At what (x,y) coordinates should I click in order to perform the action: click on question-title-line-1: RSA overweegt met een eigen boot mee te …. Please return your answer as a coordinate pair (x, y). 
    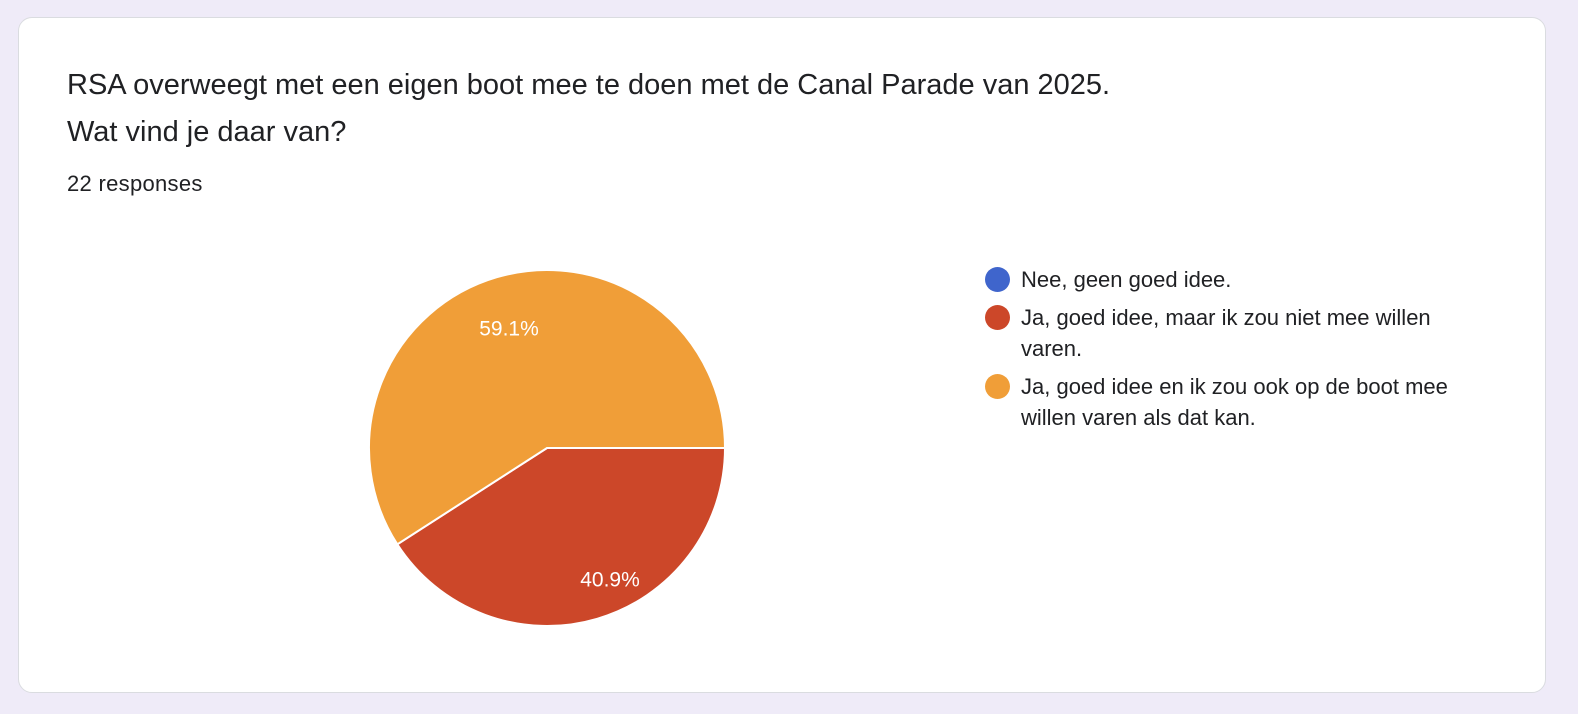
    Looking at the image, I should click on (589, 85).